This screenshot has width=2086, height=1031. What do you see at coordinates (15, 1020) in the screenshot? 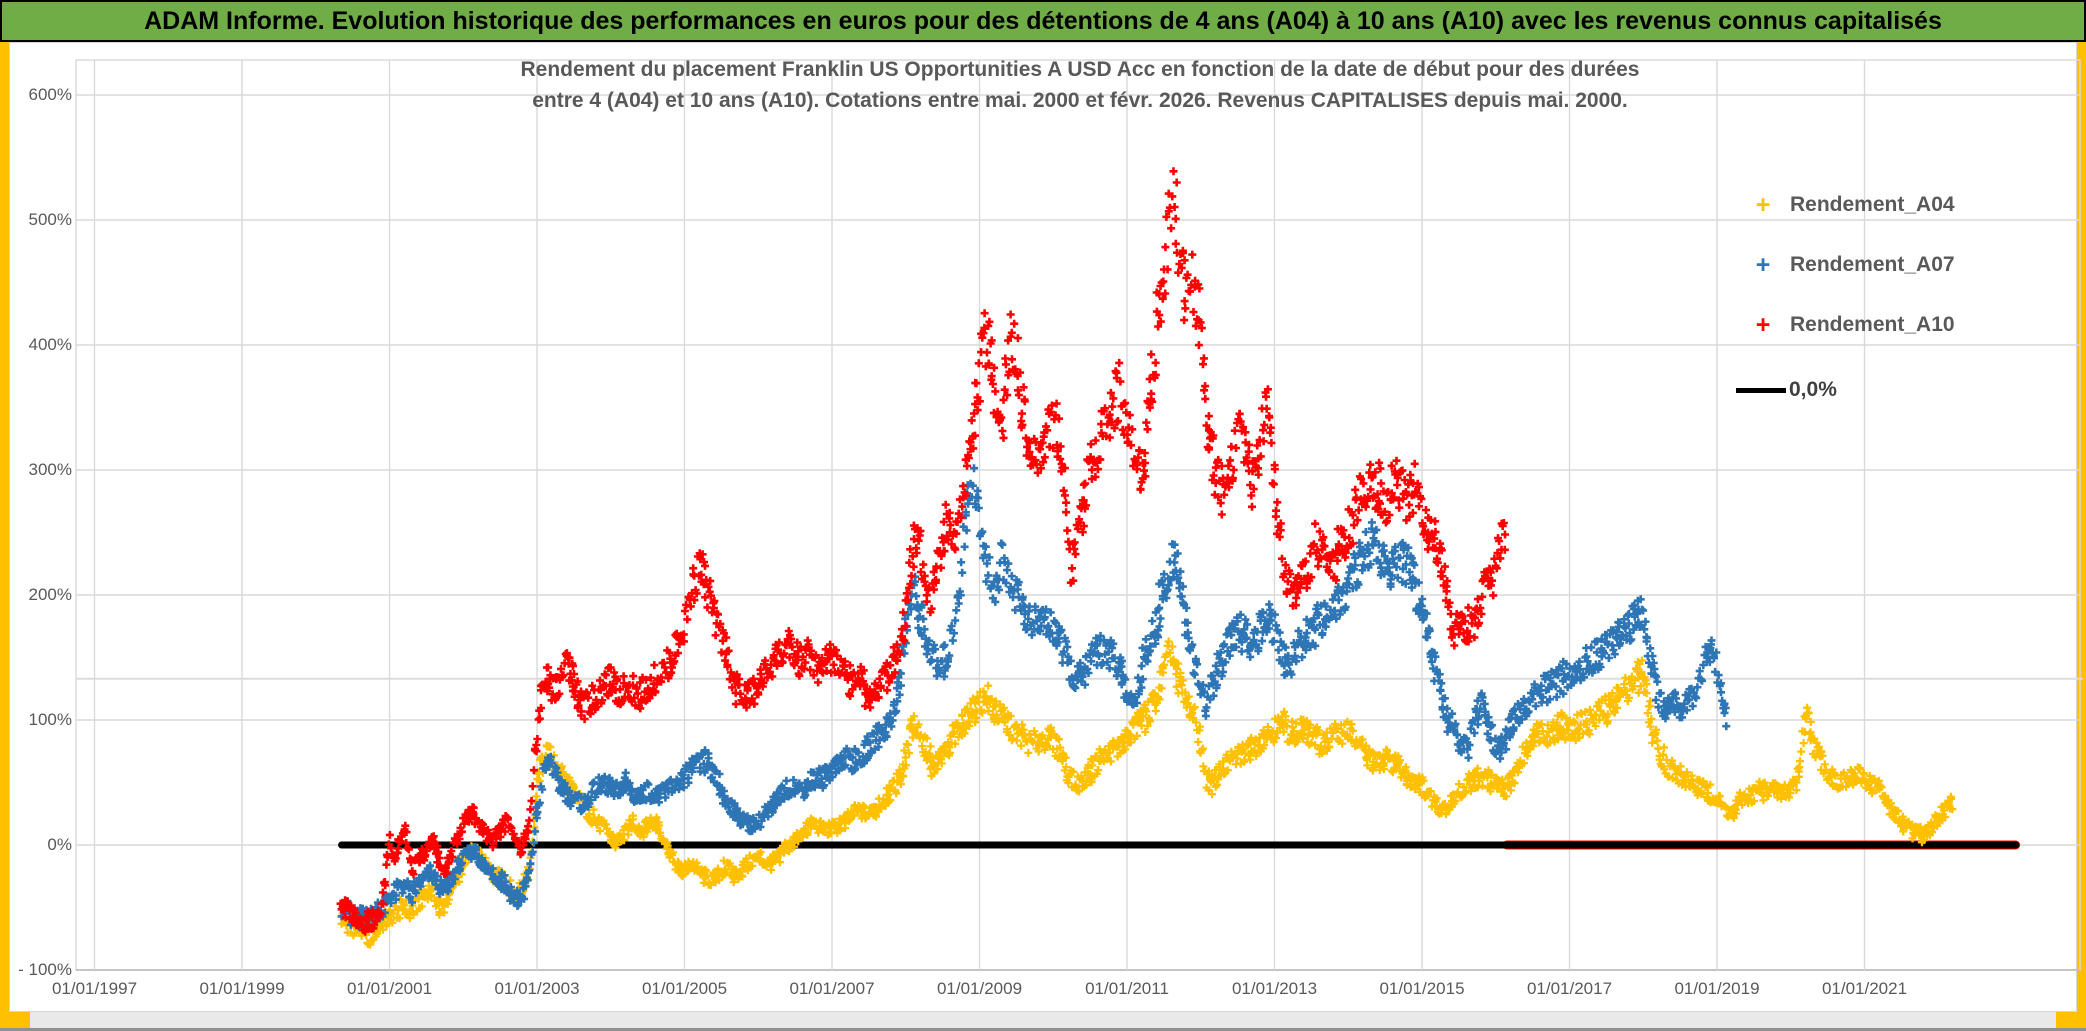
I see `bottom-gold-left` at bounding box center [15, 1020].